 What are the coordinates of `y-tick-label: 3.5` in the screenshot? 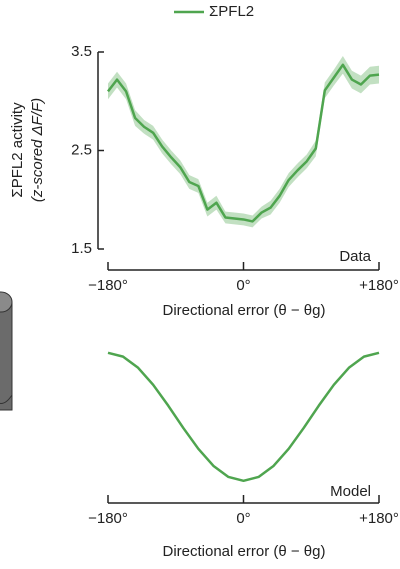 It's located at (81, 51).